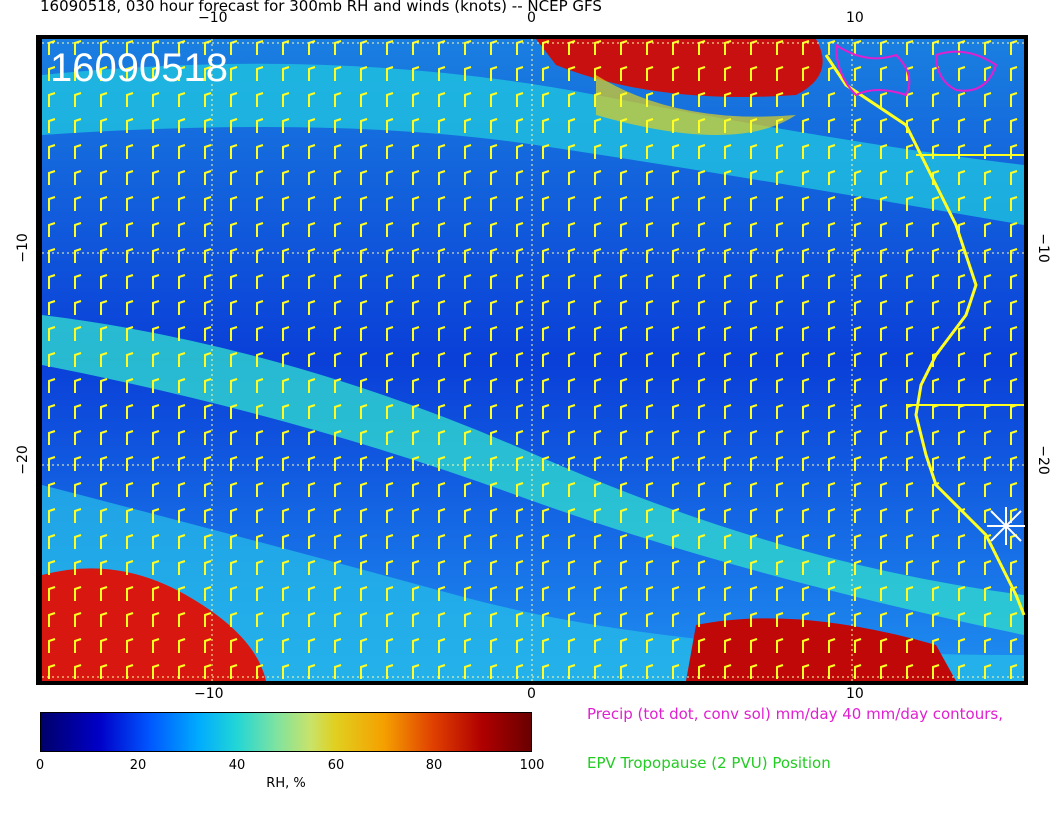 The width and height of the screenshot is (1056, 816). I want to click on colorbar-tick-0: 0, so click(40, 765).